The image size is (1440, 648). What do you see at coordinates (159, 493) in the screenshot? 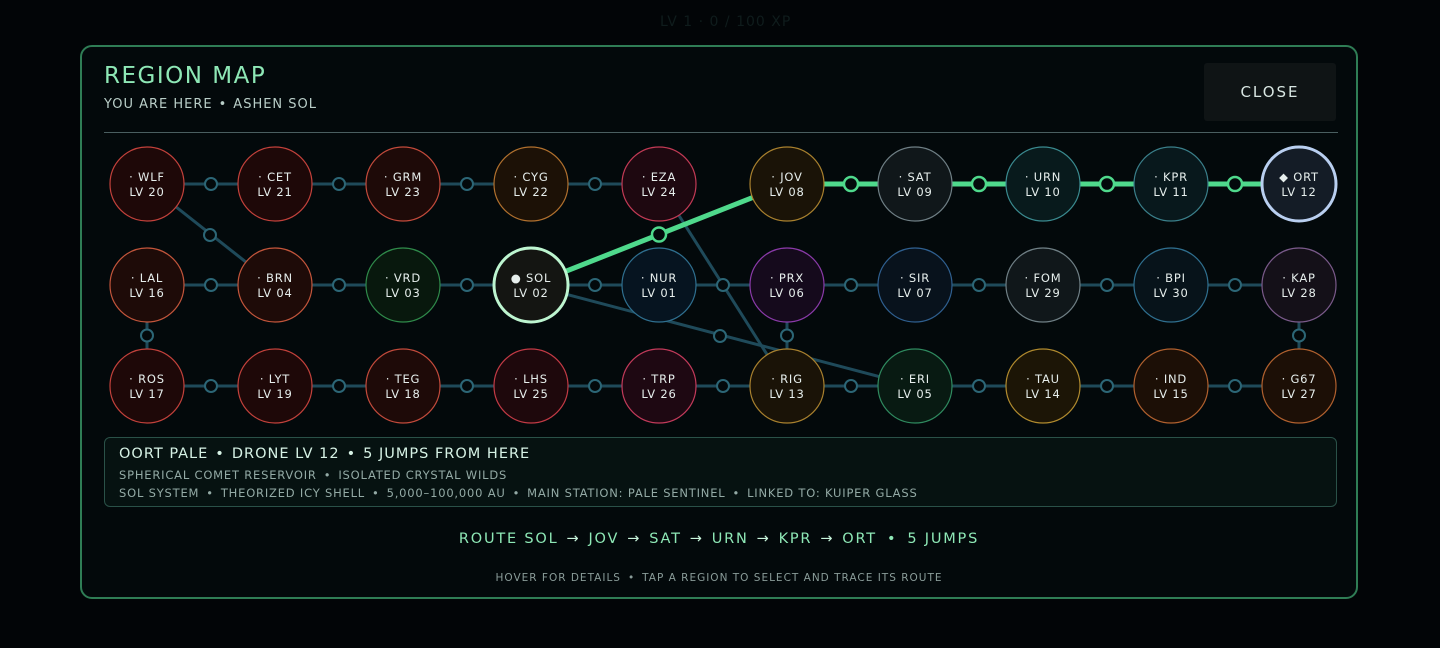
I see `info-system: SOL SYSTEM` at bounding box center [159, 493].